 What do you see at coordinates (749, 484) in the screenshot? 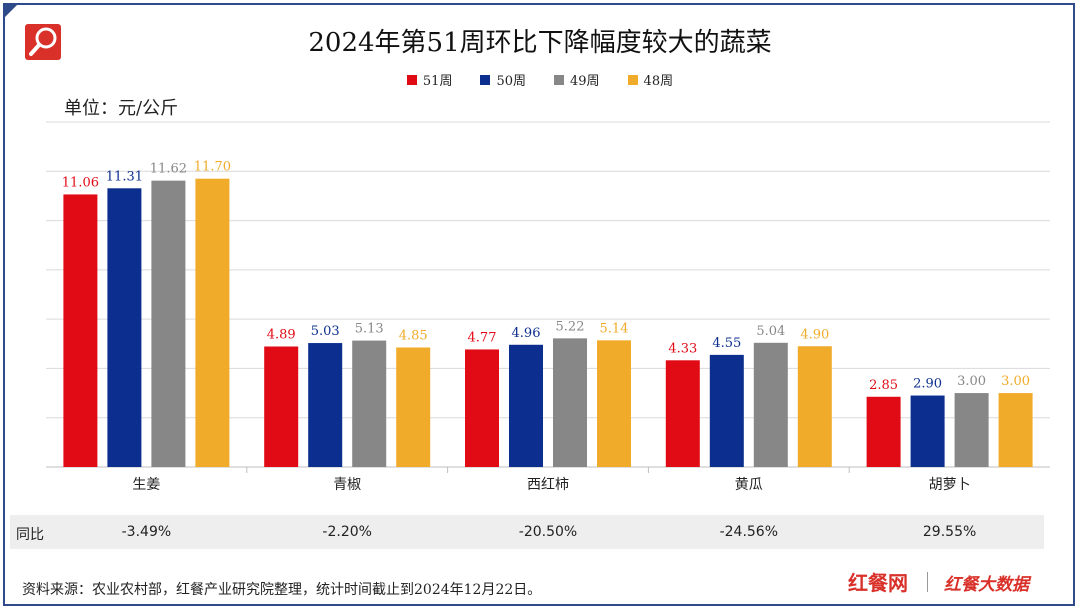
I see `category-label: 黄瓜` at bounding box center [749, 484].